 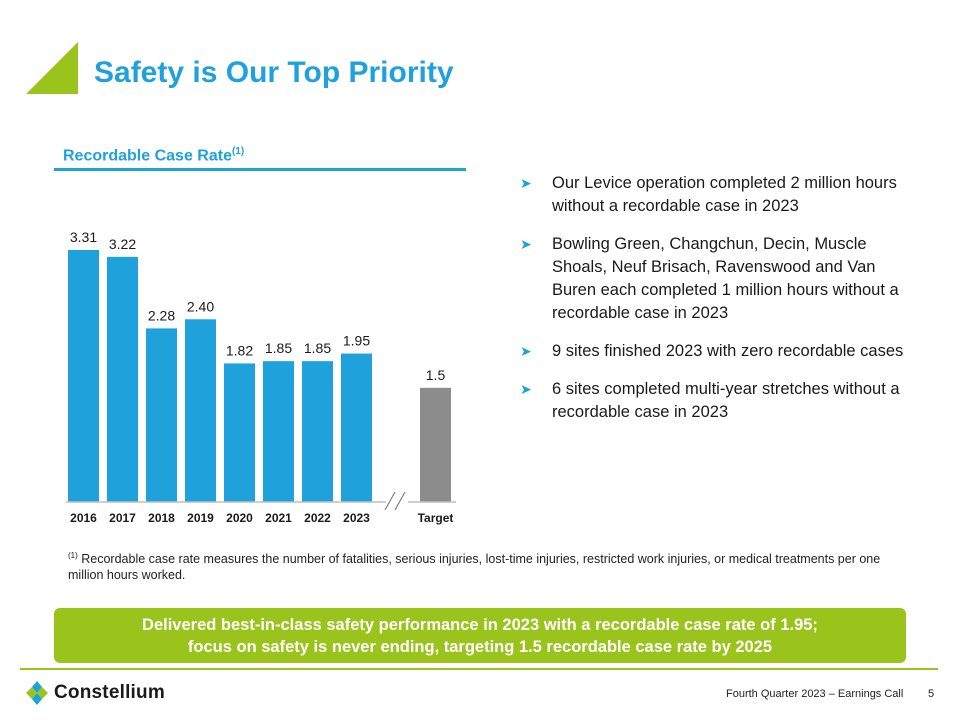 What do you see at coordinates (931, 694) in the screenshot?
I see `page-number: 5` at bounding box center [931, 694].